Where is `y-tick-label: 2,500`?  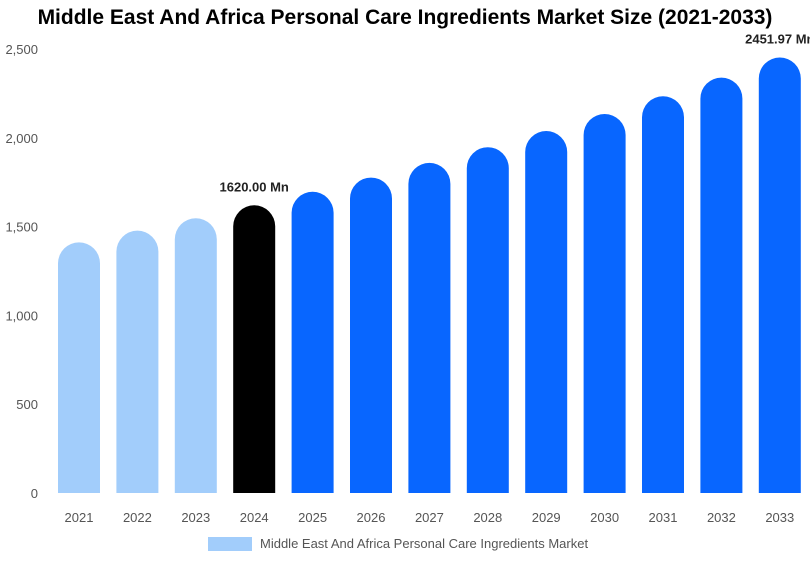
y-tick-label: 2,500 is located at coordinates (21, 49).